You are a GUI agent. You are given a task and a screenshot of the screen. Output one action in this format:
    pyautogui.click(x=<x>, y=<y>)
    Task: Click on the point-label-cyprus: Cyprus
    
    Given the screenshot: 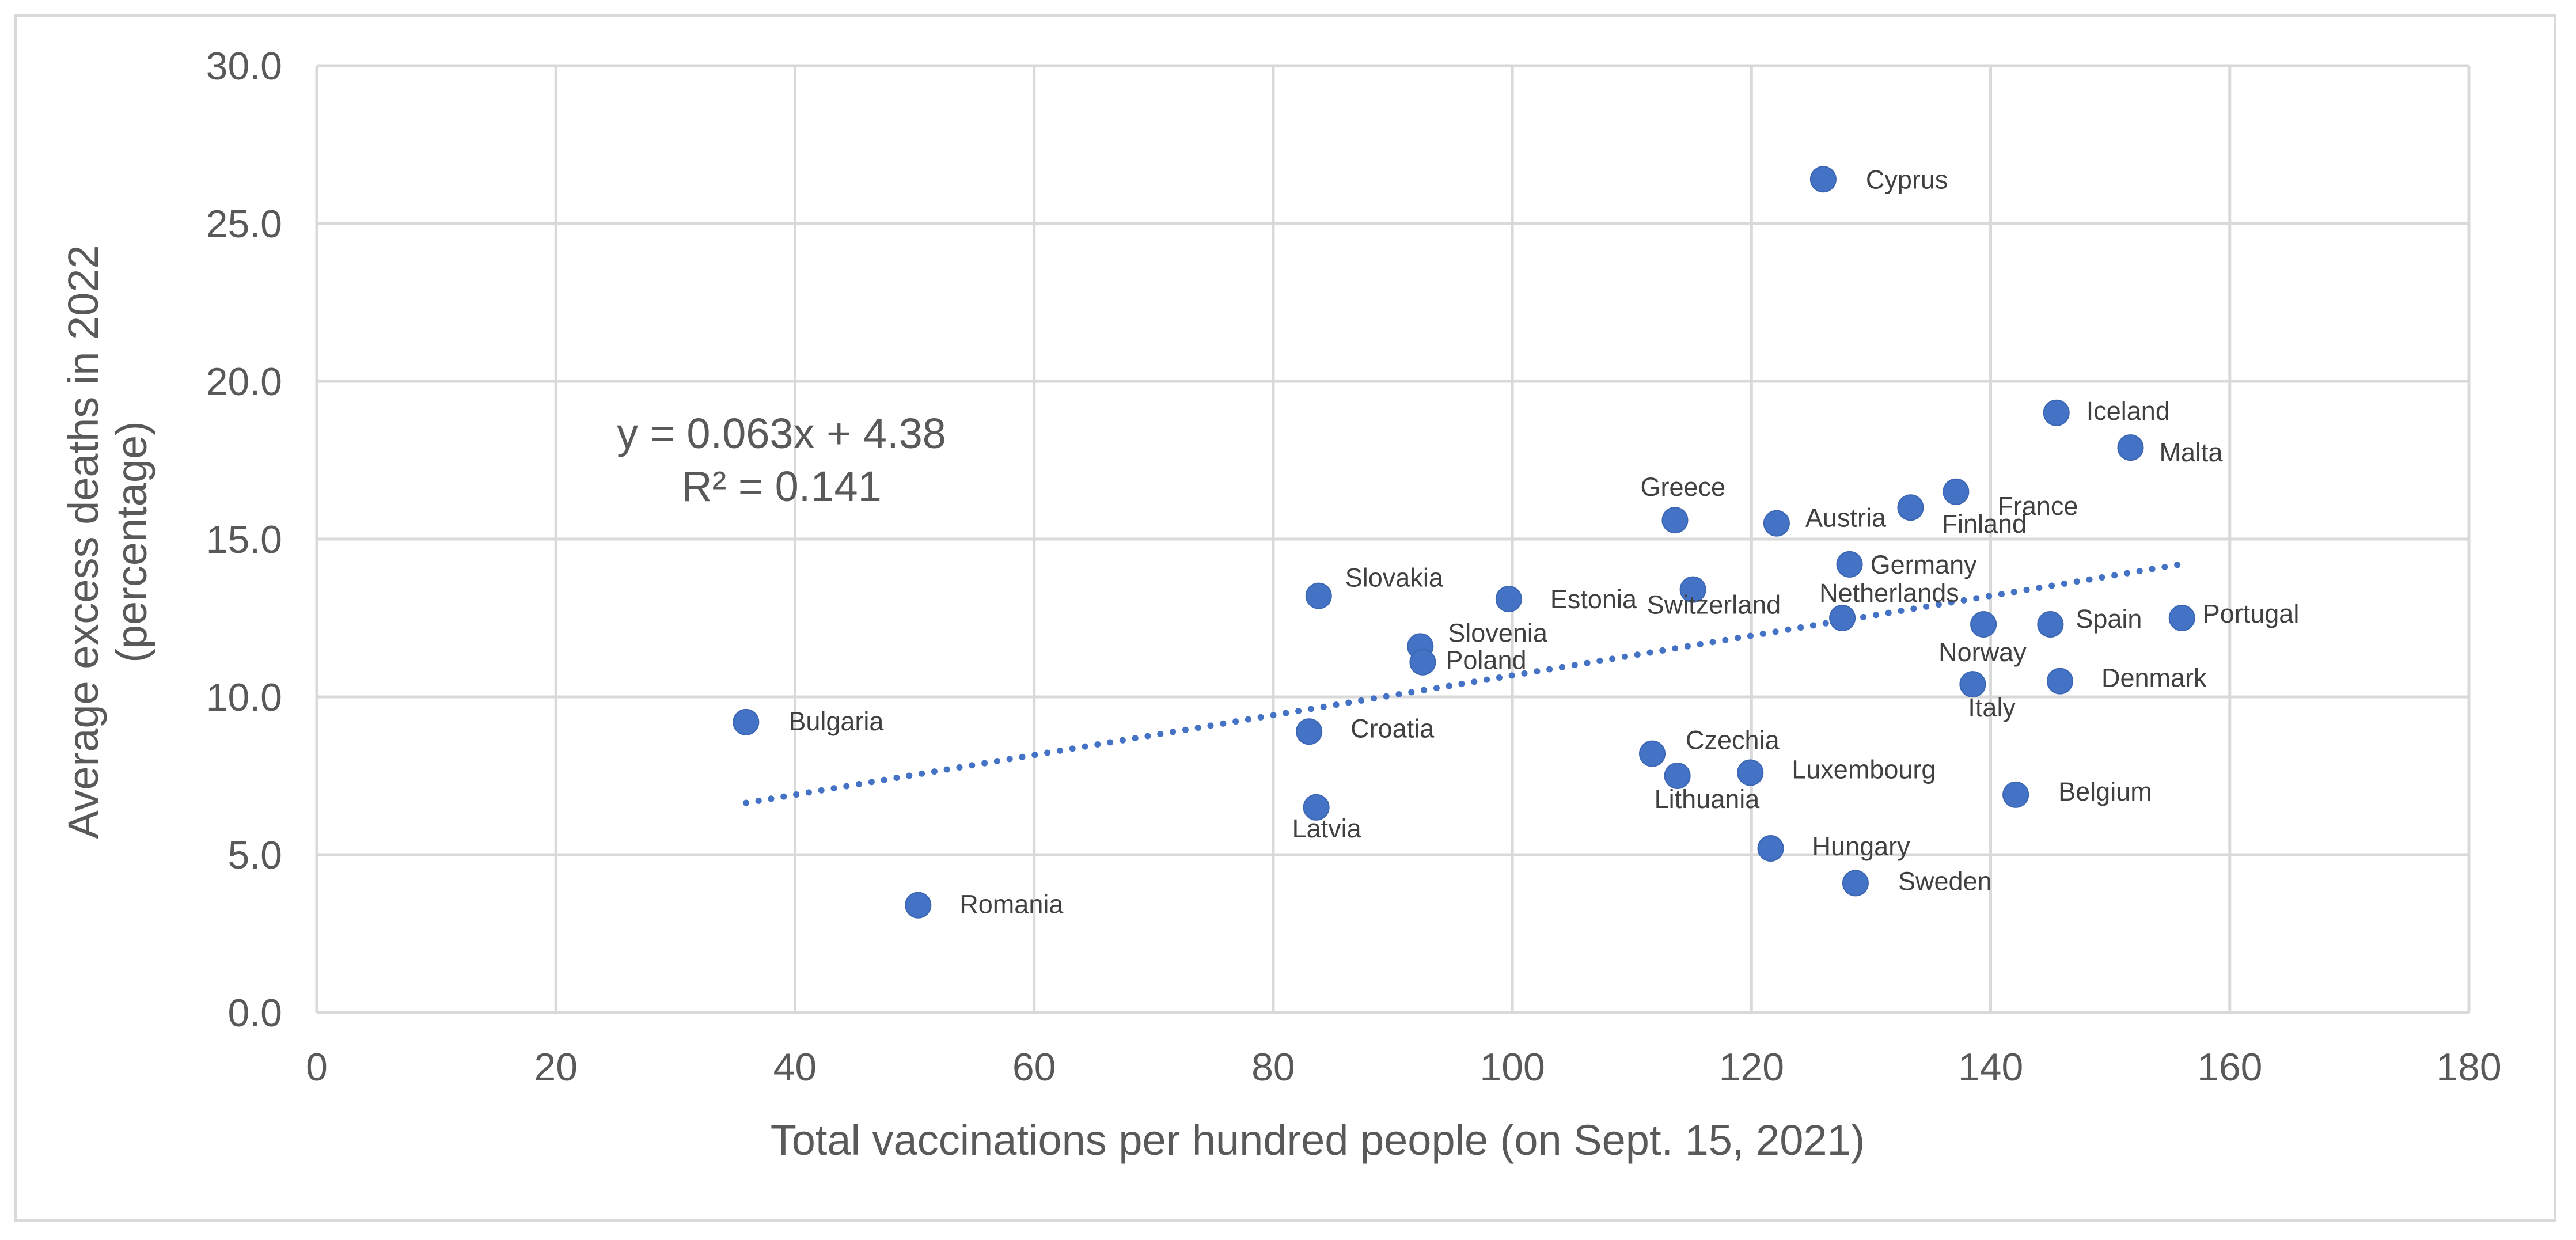 What is the action you would take?
    pyautogui.click(x=1907, y=179)
    